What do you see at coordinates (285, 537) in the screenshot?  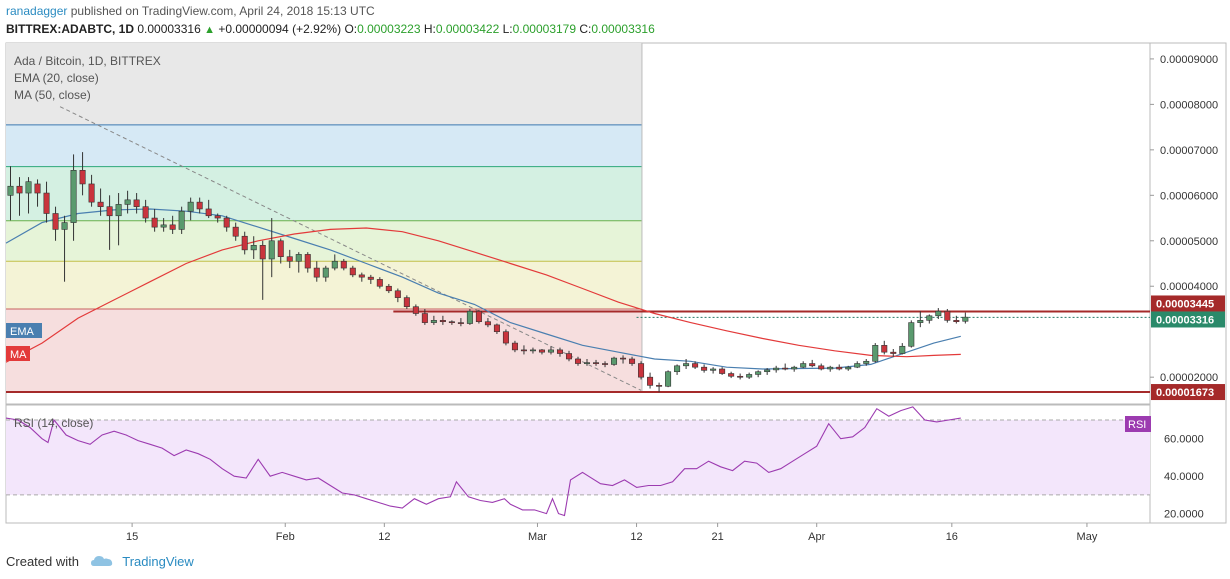 I see `time-tick-label: Feb` at bounding box center [285, 537].